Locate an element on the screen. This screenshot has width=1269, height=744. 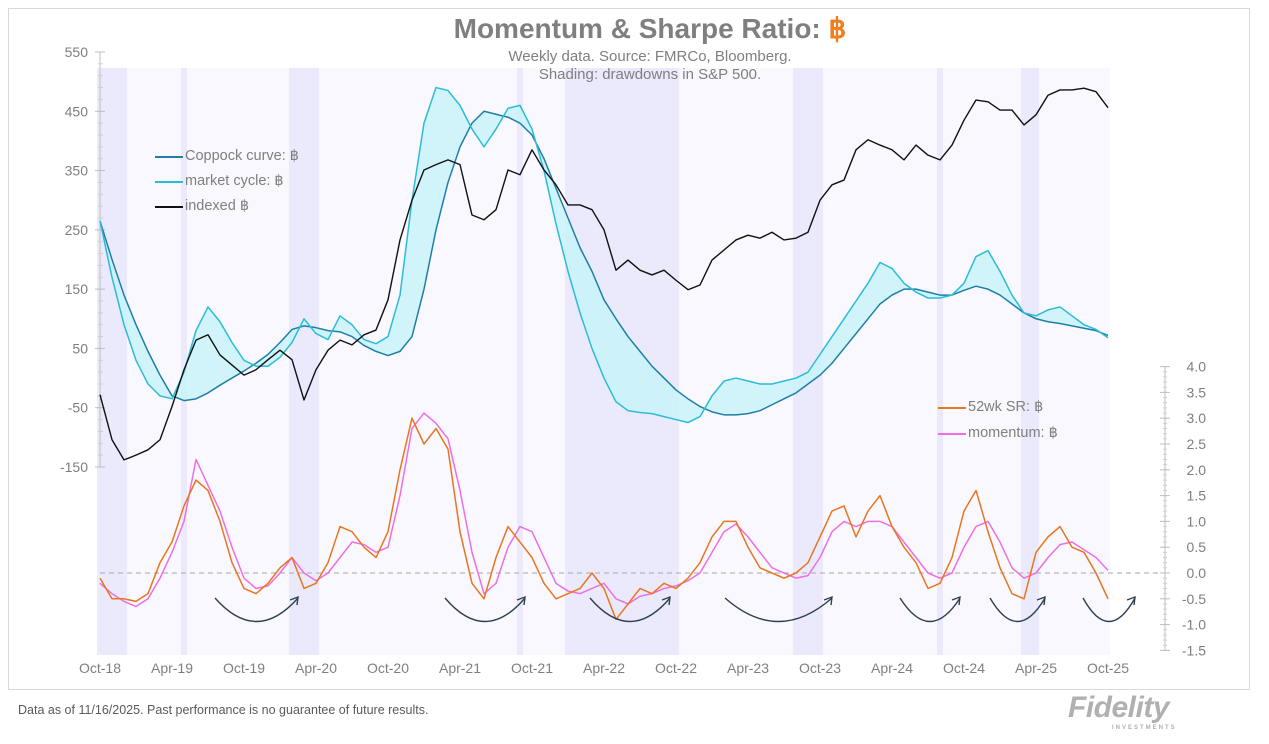
legend-label: indexed ฿ is located at coordinates (217, 206).